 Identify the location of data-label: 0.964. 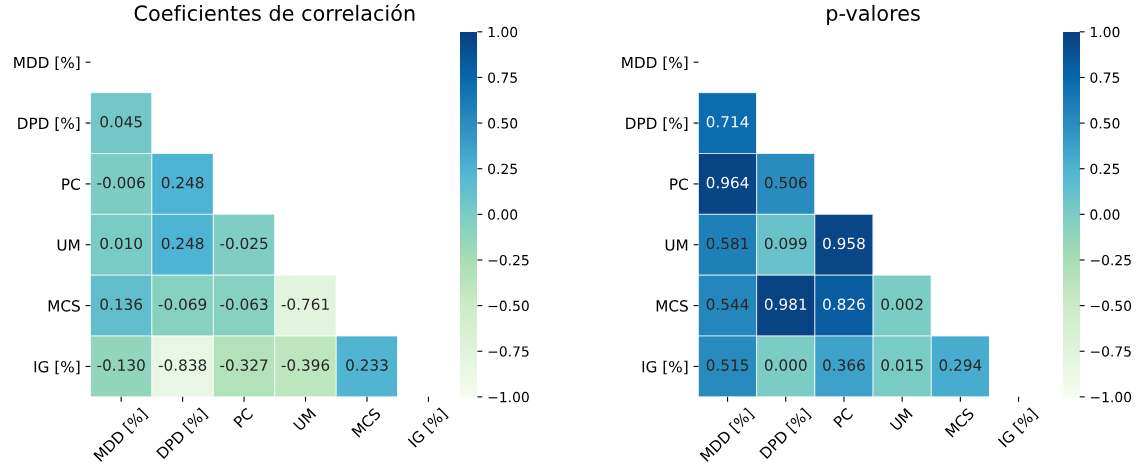
(727, 182).